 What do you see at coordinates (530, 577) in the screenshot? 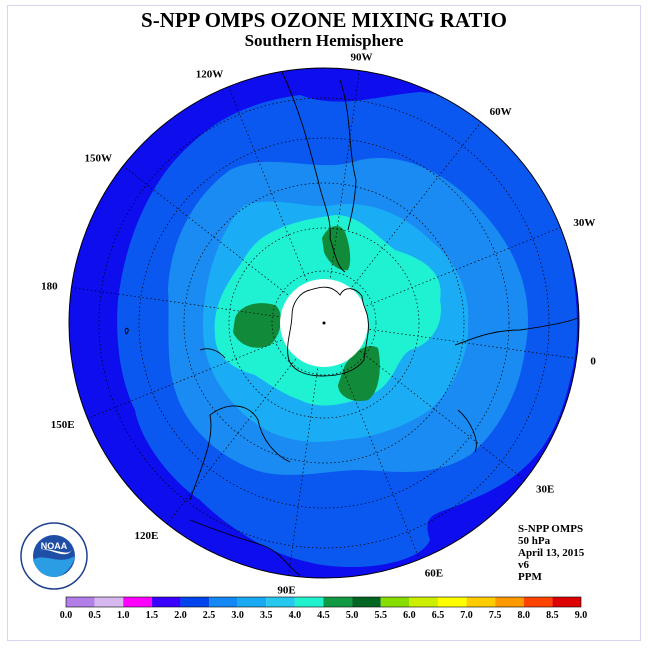
I see `info-units: PPM` at bounding box center [530, 577].